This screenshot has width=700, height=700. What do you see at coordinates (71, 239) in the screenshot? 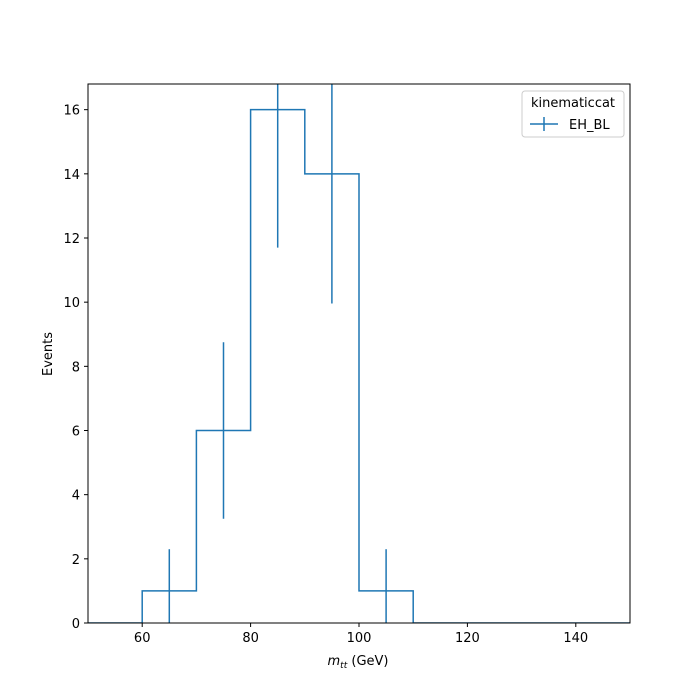
I see `y-tick-label: 12` at bounding box center [71, 239].